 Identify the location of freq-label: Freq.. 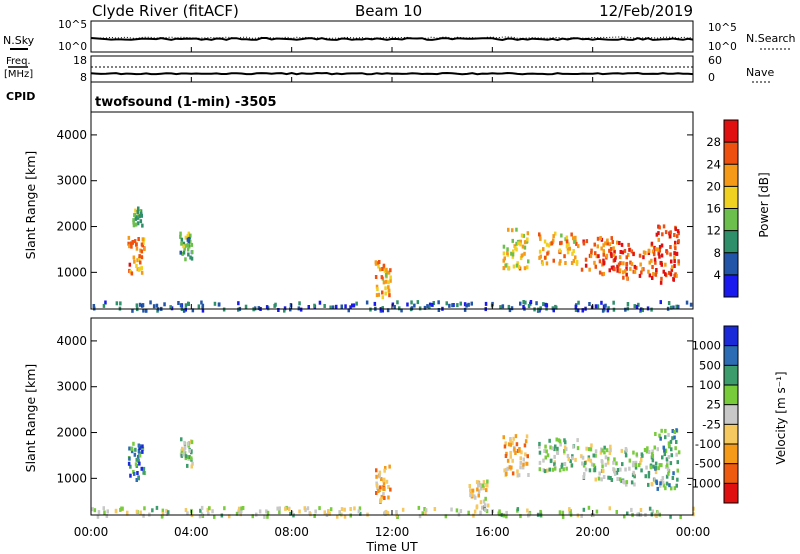
(18, 61).